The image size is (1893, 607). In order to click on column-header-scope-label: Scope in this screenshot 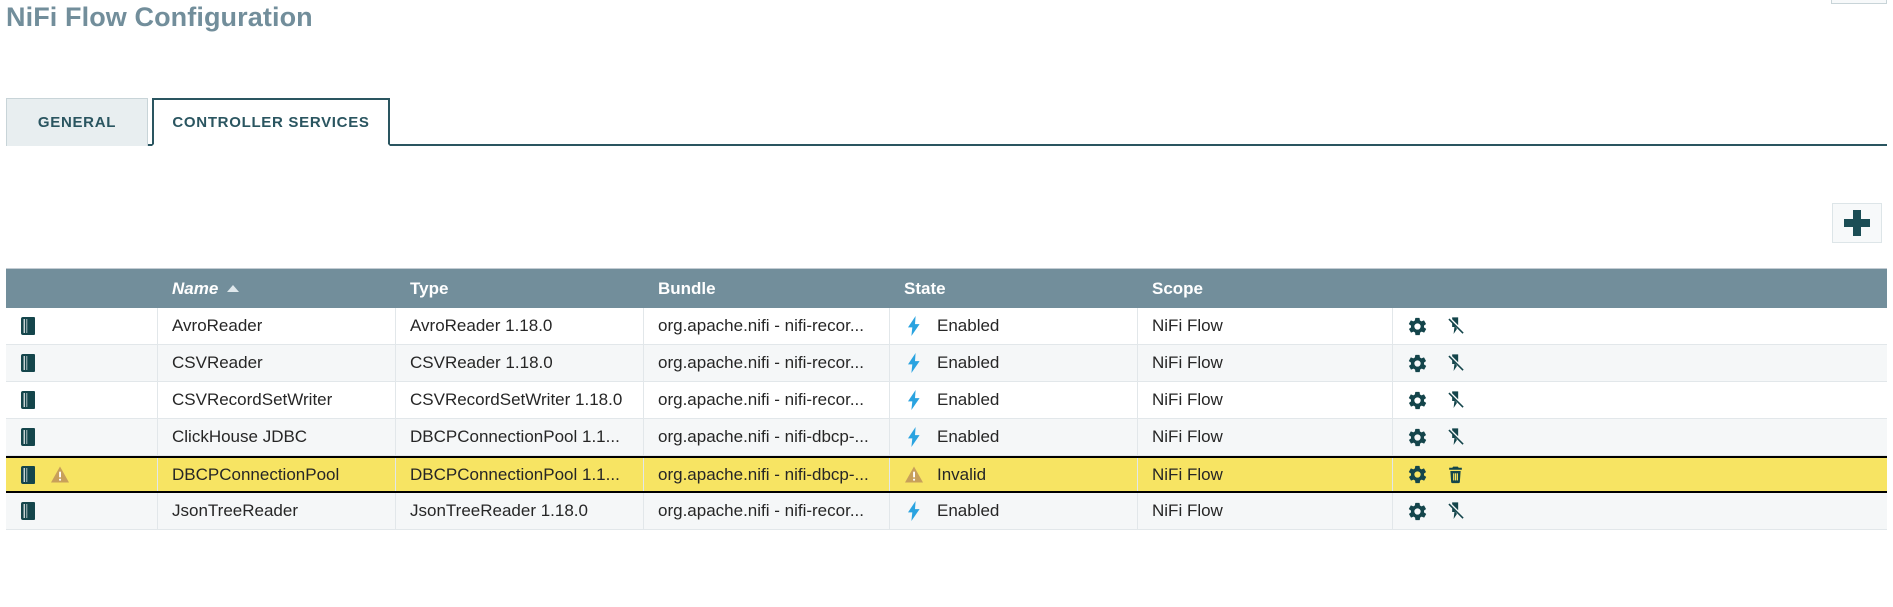, I will do `click(1178, 288)`.